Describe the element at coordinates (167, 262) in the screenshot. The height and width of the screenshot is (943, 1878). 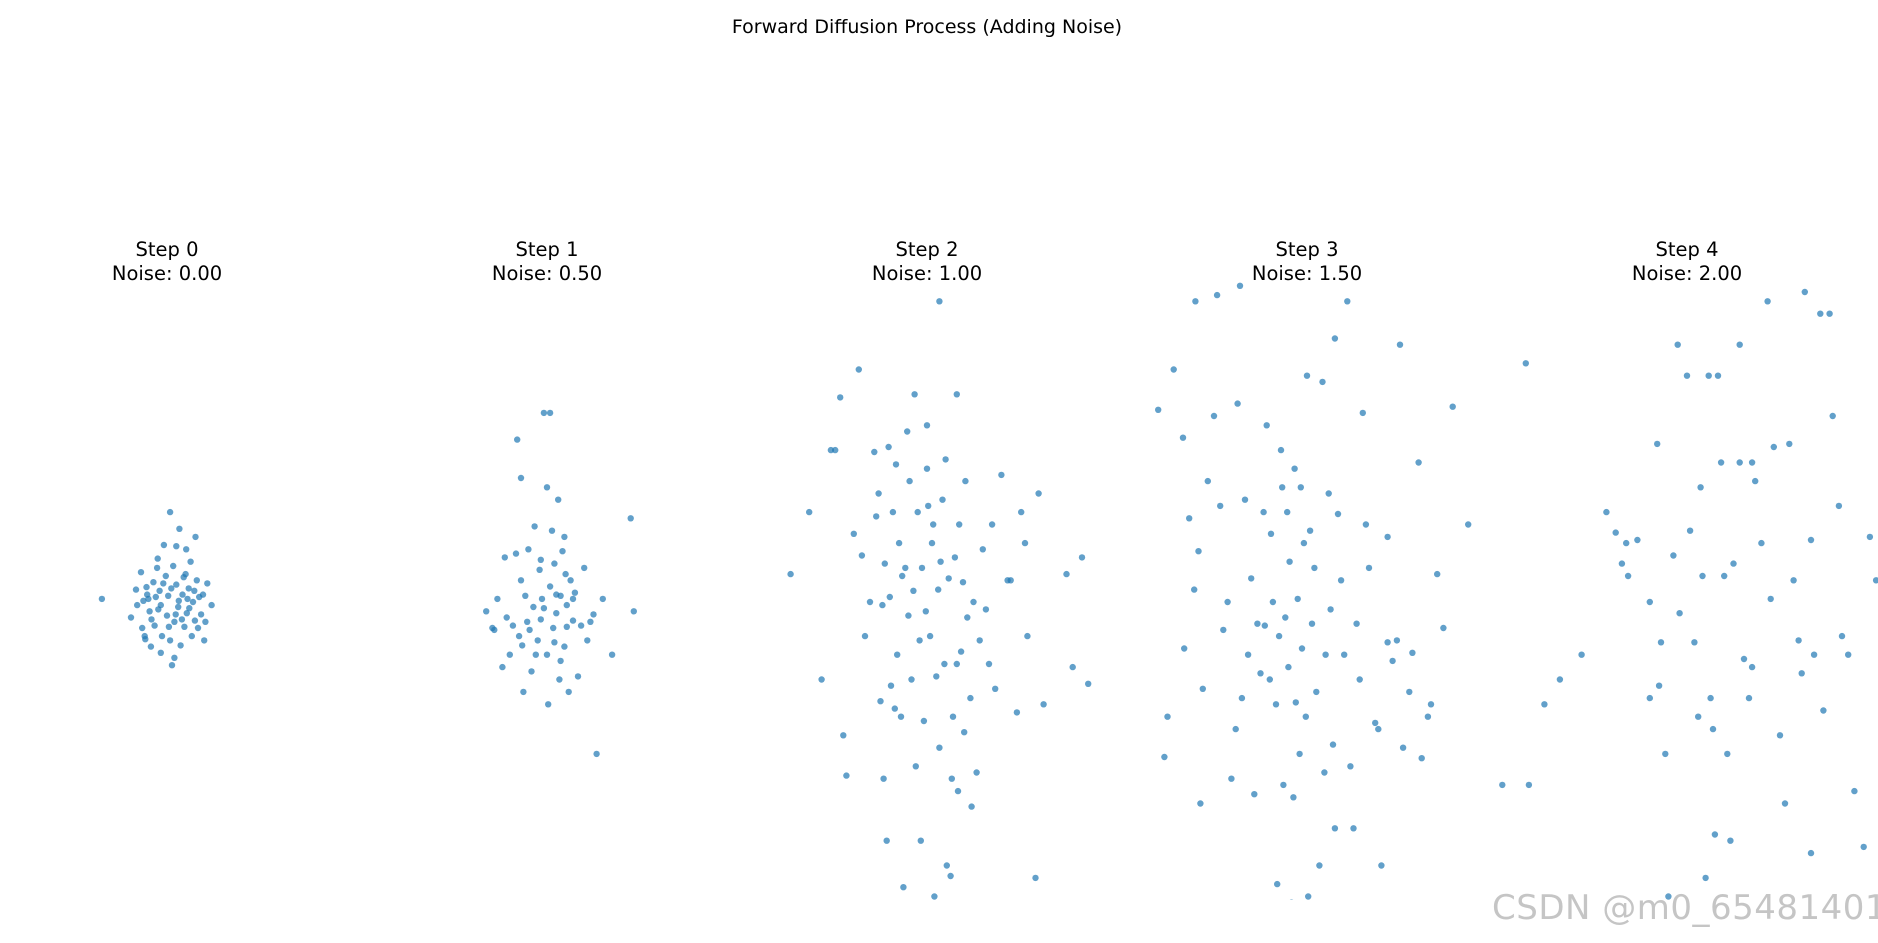
I see `panel-title-step-0: Step 0 Noise: 0.00` at that location.